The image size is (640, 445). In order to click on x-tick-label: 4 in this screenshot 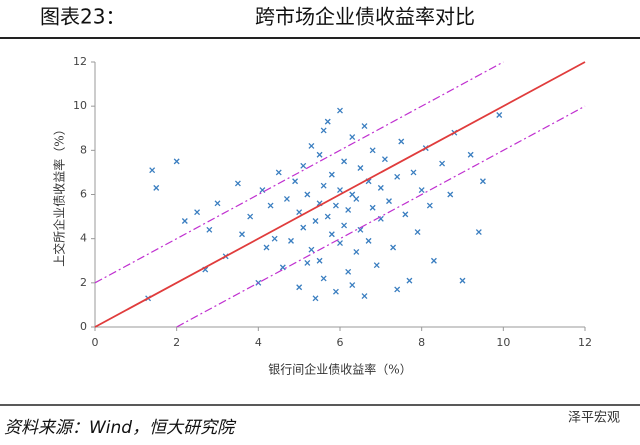, I will do `click(258, 342)`.